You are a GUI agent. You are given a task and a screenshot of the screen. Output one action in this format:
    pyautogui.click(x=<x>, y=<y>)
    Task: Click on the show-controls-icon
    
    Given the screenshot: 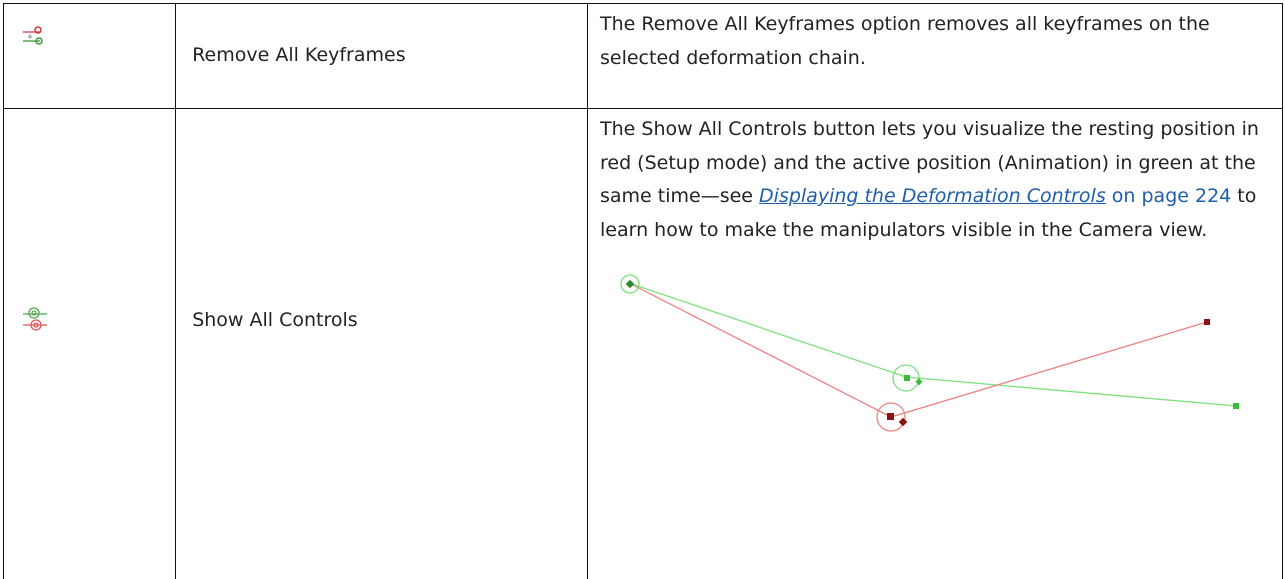 What is the action you would take?
    pyautogui.click(x=35, y=319)
    